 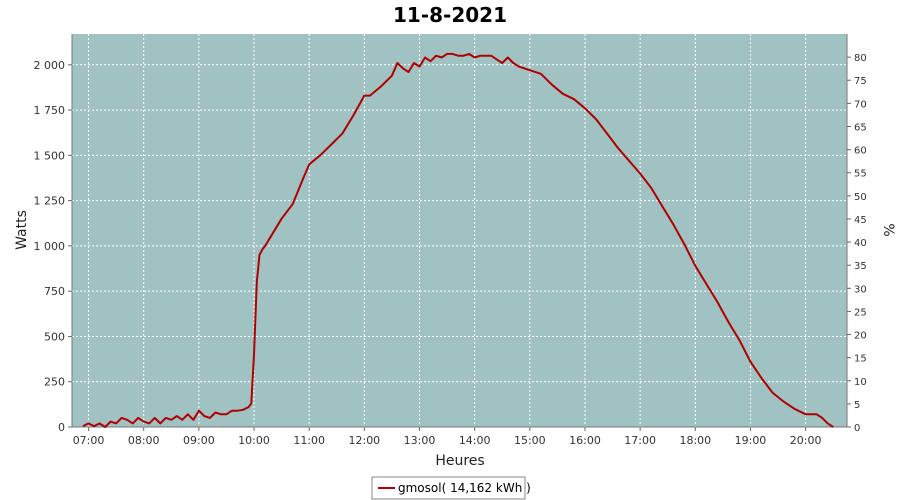 What do you see at coordinates (50, 155) in the screenshot?
I see `y-tick-label: 1 500` at bounding box center [50, 155].